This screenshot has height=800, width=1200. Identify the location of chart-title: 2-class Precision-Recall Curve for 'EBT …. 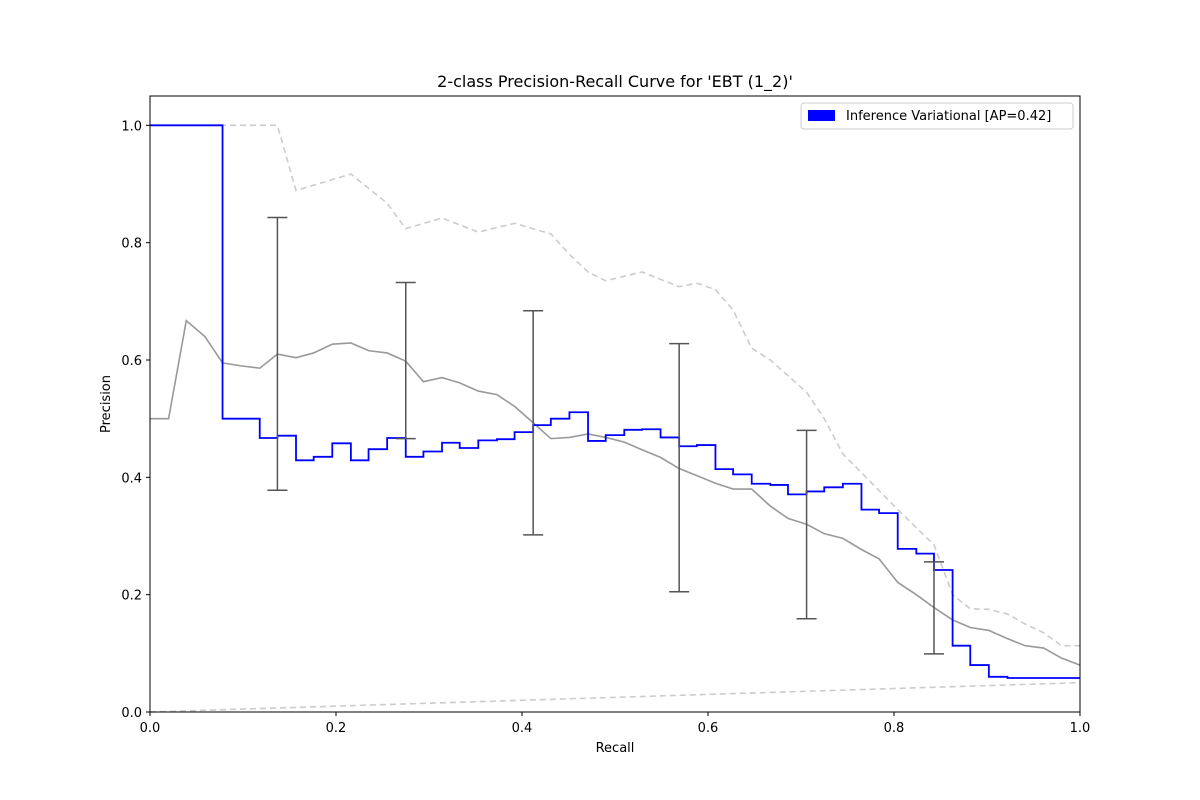
(615, 82).